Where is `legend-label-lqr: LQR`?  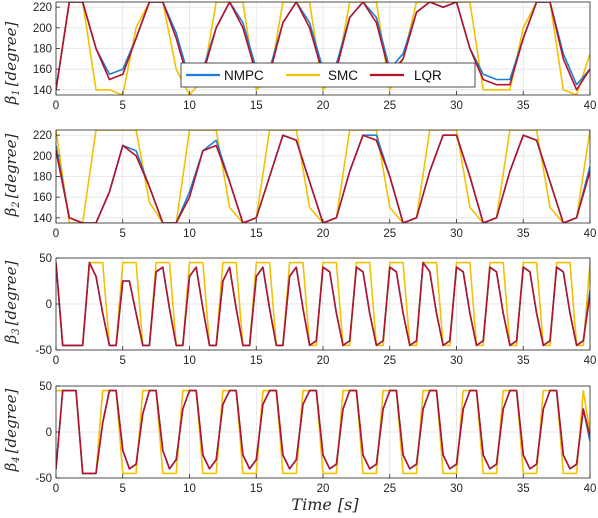 legend-label-lqr: LQR is located at coordinates (428, 75).